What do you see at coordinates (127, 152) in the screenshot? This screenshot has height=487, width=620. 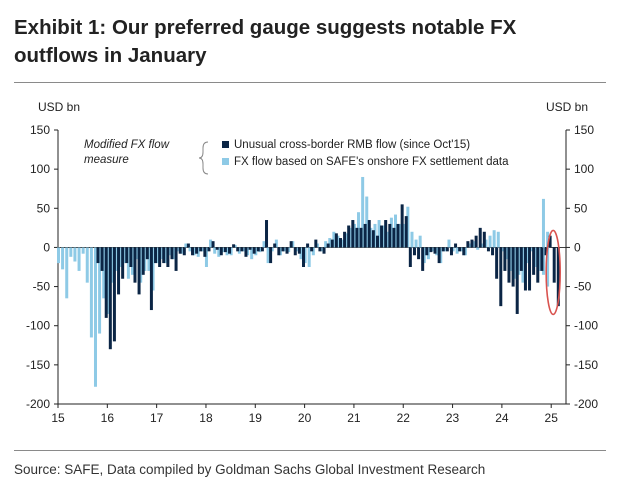 I see `legend-title: Modified FX flow measure` at bounding box center [127, 152].